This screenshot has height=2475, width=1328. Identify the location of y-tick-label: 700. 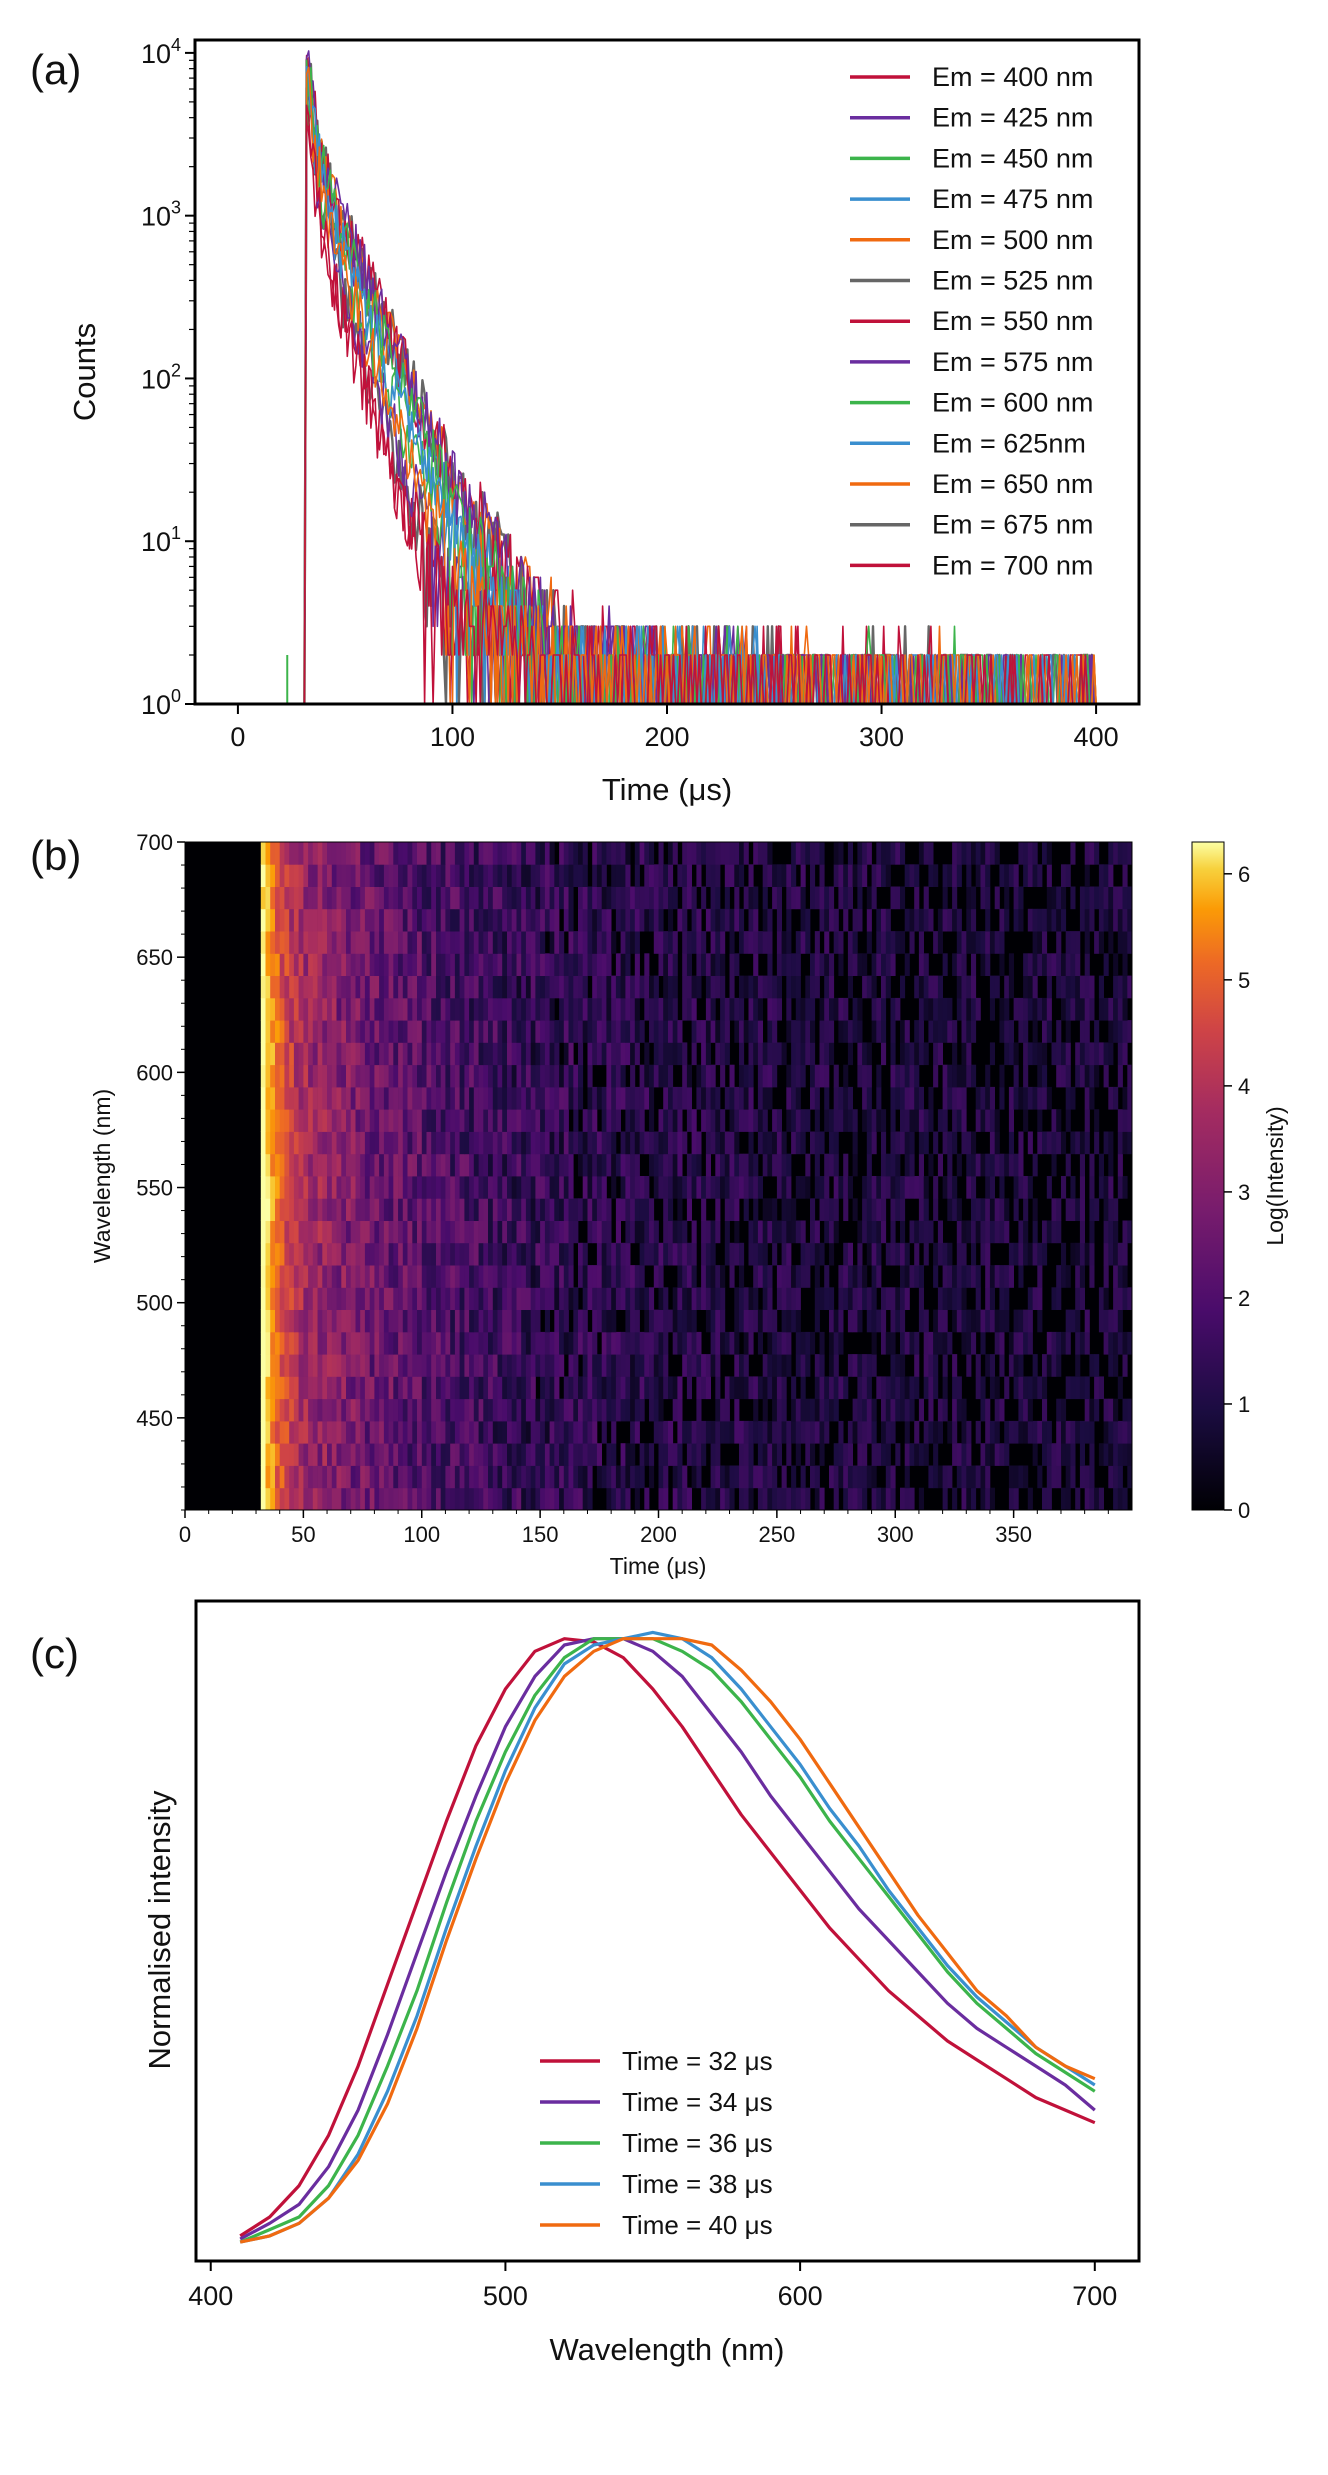
(154, 842).